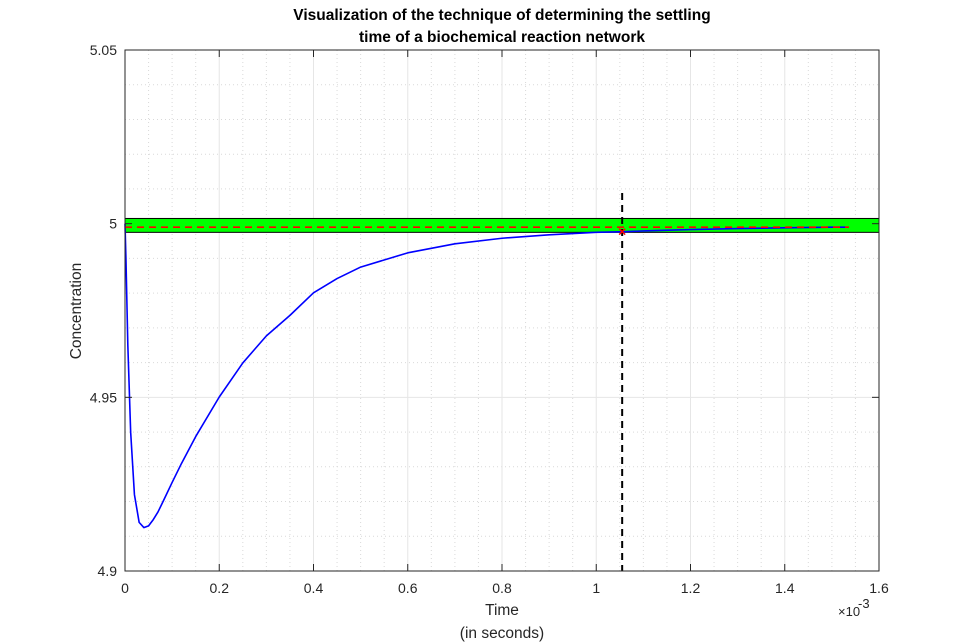  What do you see at coordinates (76, 311) in the screenshot?
I see `y-axis-label: Concentration` at bounding box center [76, 311].